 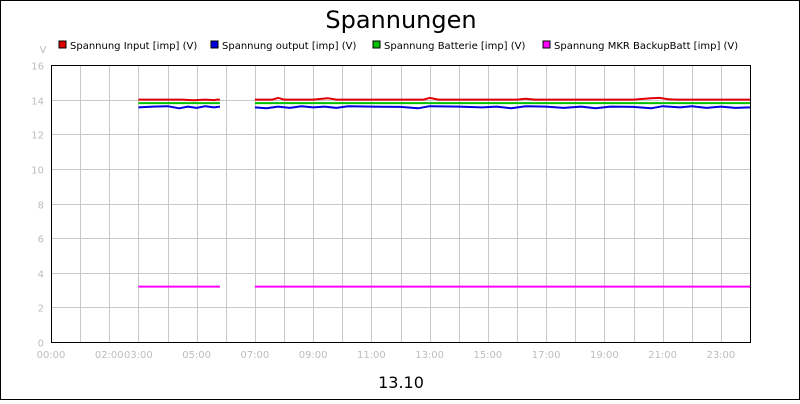 What do you see at coordinates (41, 309) in the screenshot?
I see `y-tick-label: 2` at bounding box center [41, 309].